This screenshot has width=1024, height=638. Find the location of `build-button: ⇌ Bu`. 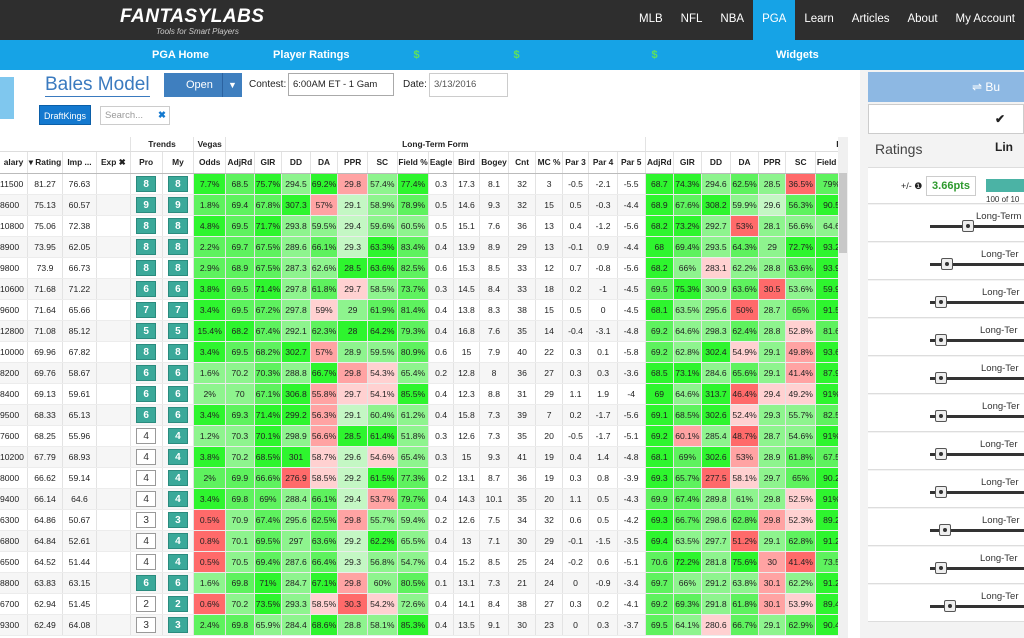

build-button: ⇌ Bu is located at coordinates (946, 87).